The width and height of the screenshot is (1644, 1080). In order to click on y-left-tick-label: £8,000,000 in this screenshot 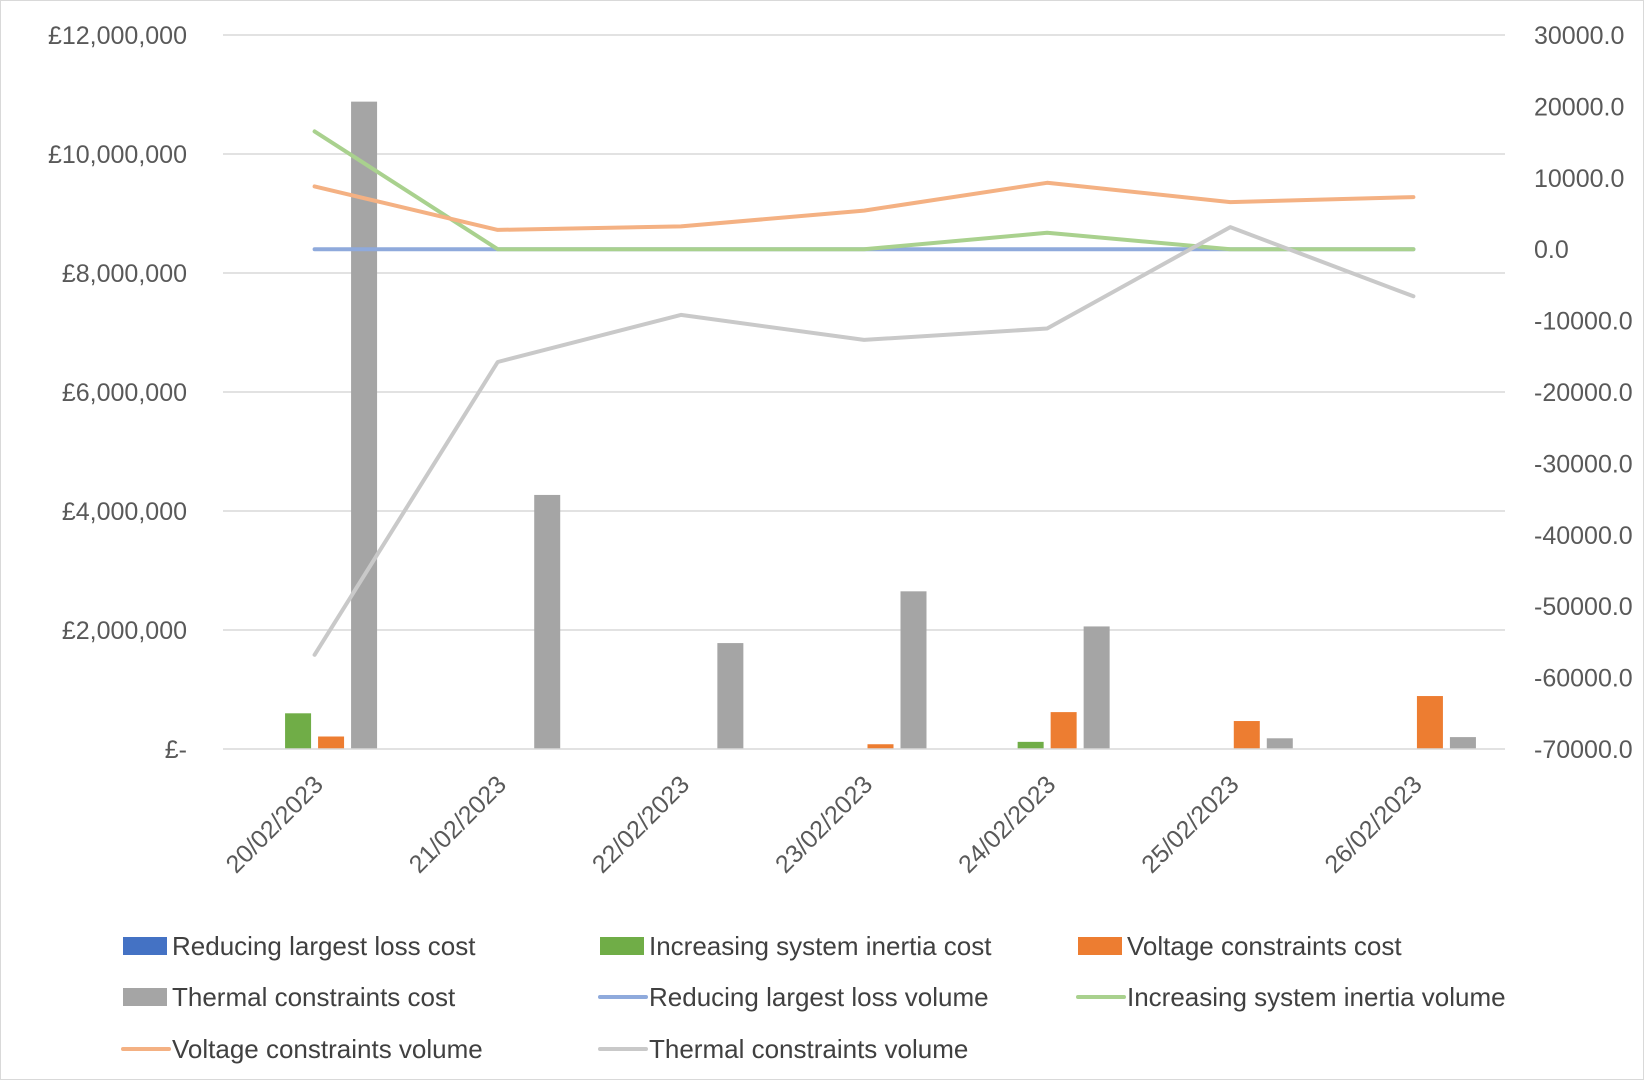, I will do `click(124, 274)`.